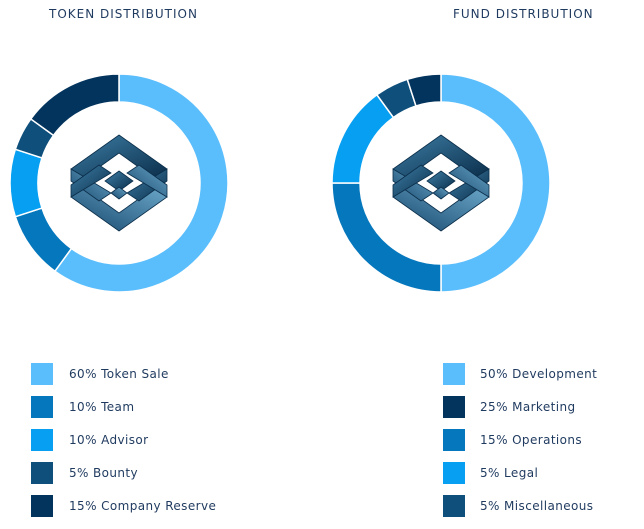 This screenshot has height=529, width=644. I want to click on legend-label: 15% Company Reserve, so click(143, 505).